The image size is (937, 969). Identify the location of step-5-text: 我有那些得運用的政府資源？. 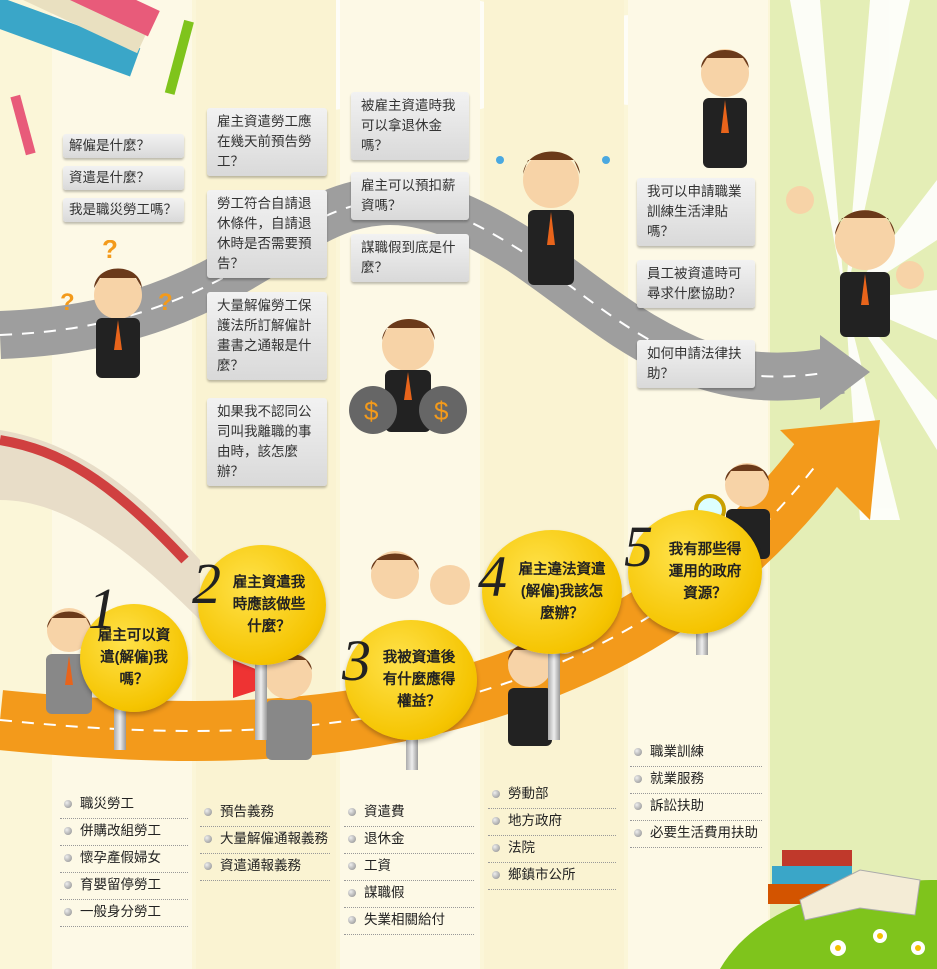
(705, 572).